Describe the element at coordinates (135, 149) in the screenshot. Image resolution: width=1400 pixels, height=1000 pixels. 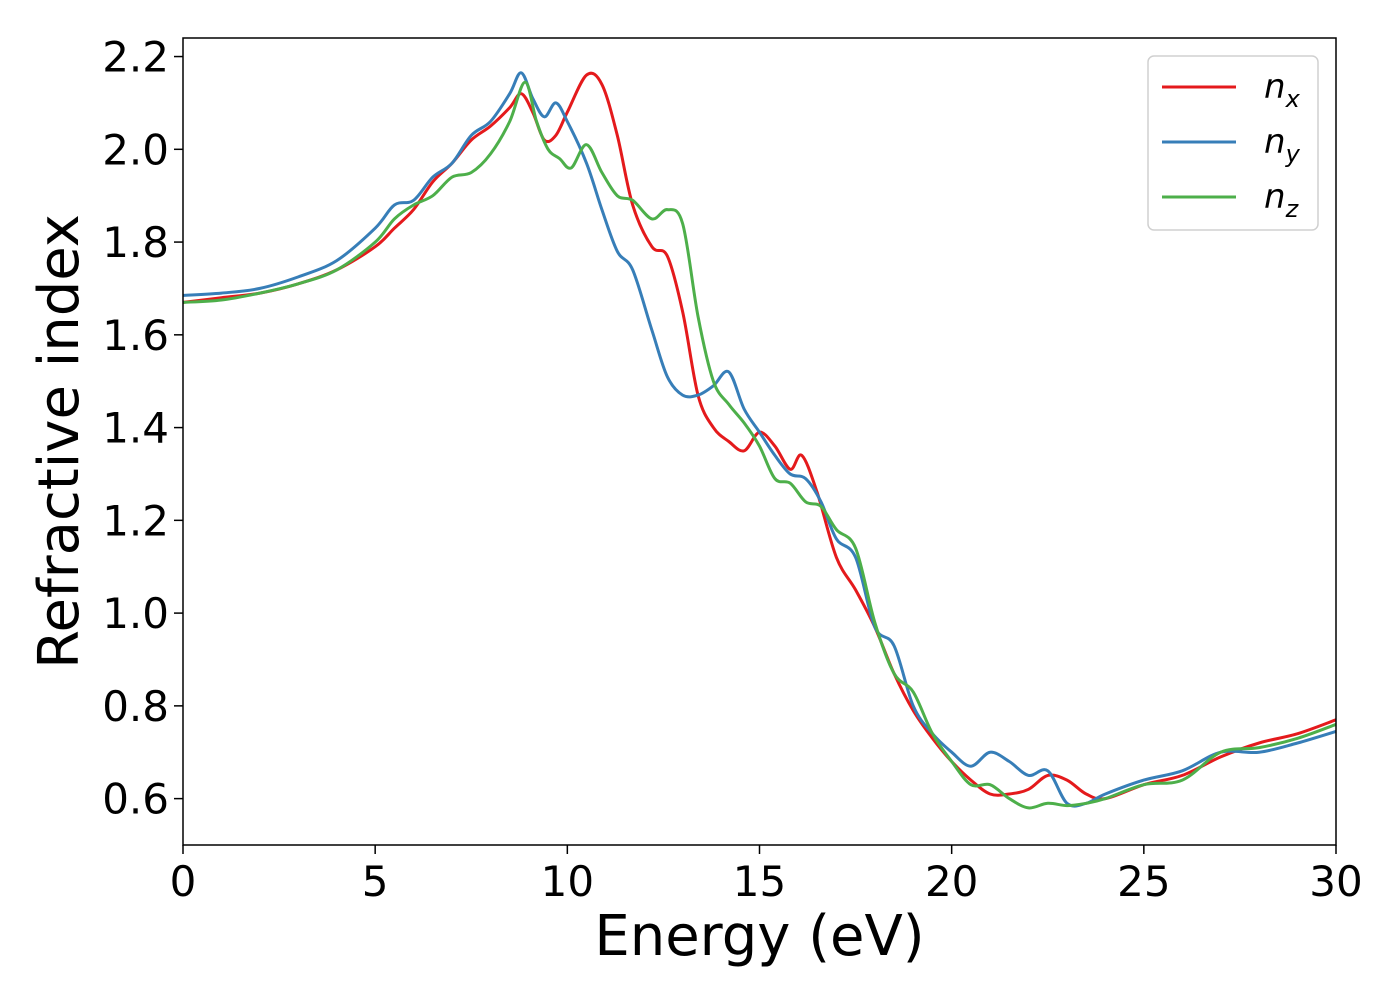
I see `y-tick-label: 2.0` at that location.